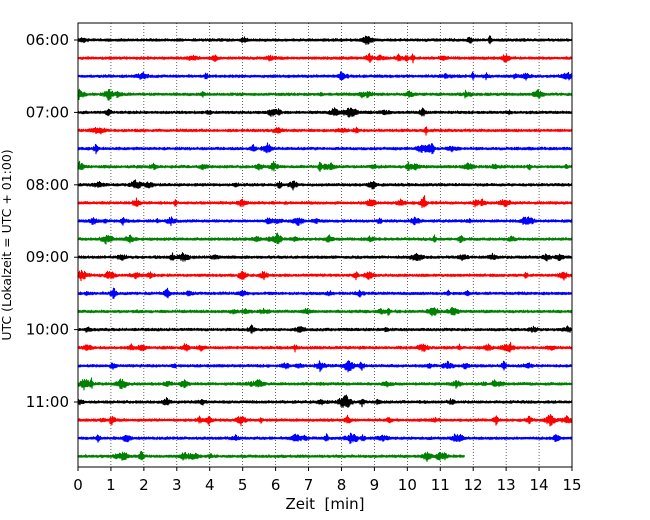 The image size is (650, 520). I want to click on y-tick-label: 07:00, so click(47, 112).